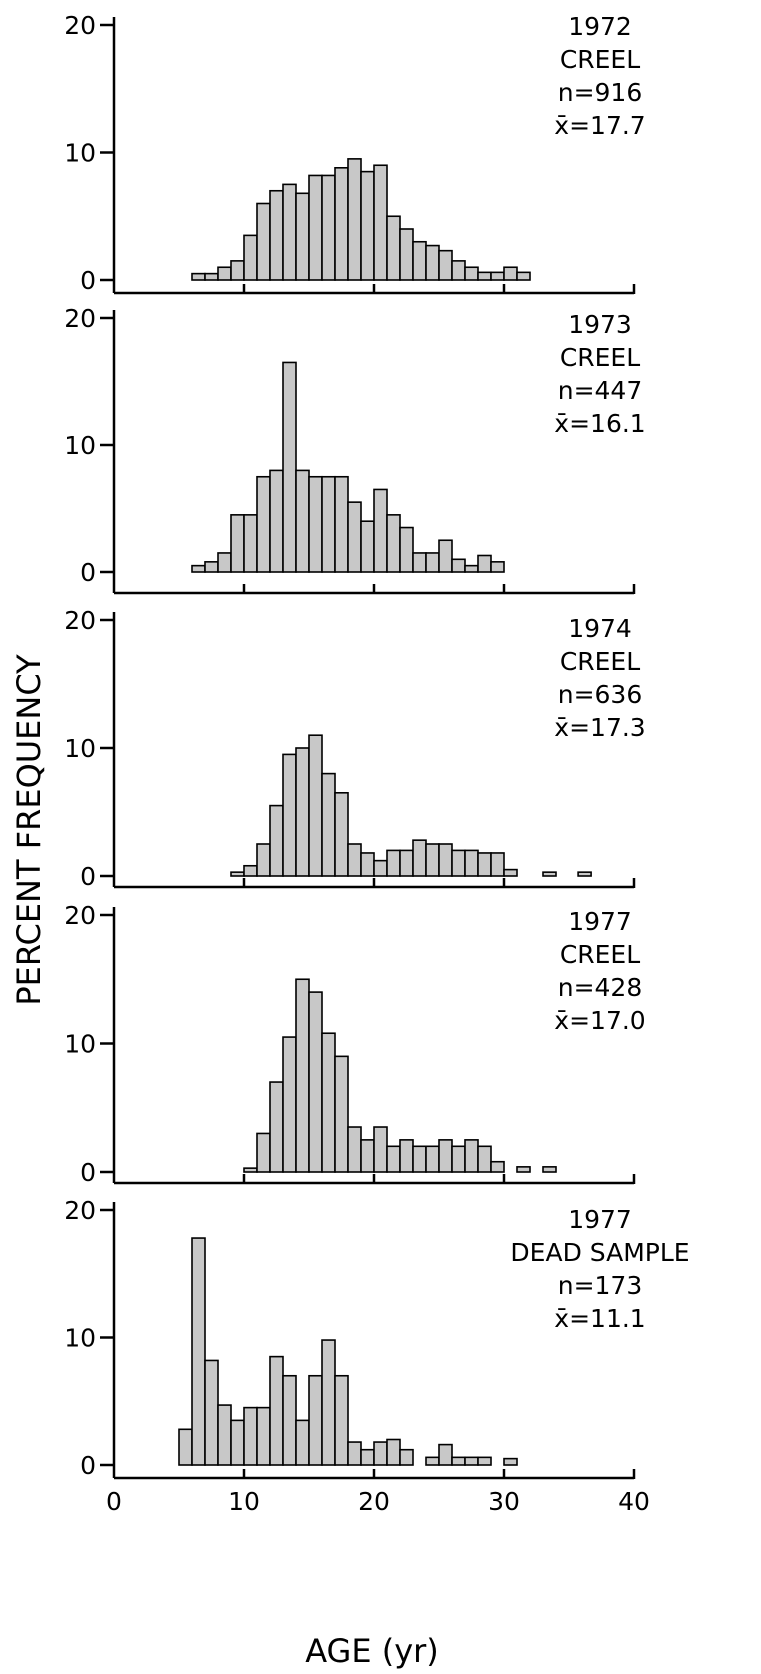 Image resolution: width=761 pixels, height=1674 pixels. Describe the element at coordinates (504, 1501) in the screenshot. I see `x-tick-label: 30` at that location.